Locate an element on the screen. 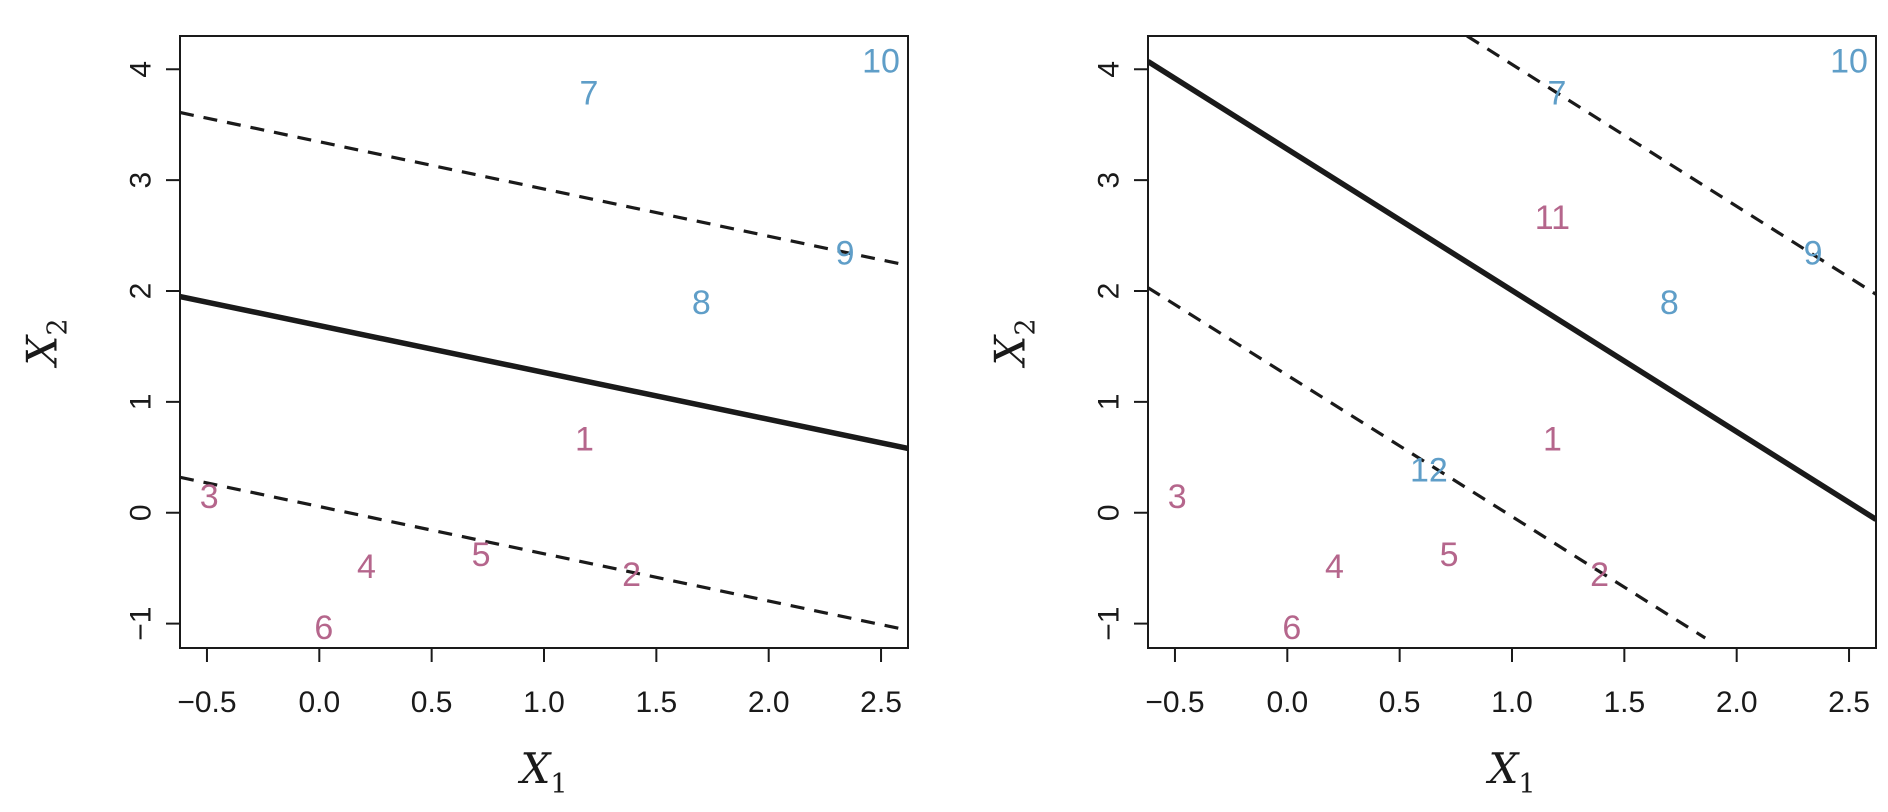  separating-hyperplane-line is located at coordinates (544, 372).